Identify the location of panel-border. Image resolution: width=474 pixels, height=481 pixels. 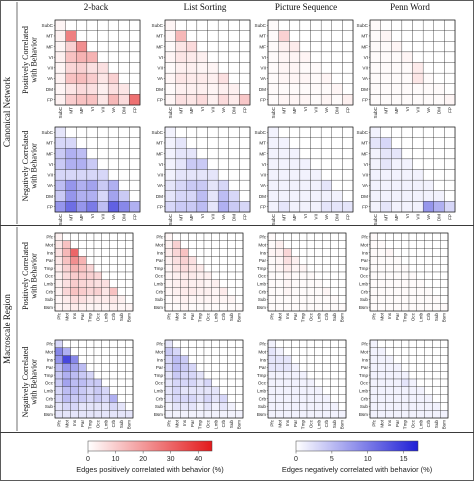
(412, 62).